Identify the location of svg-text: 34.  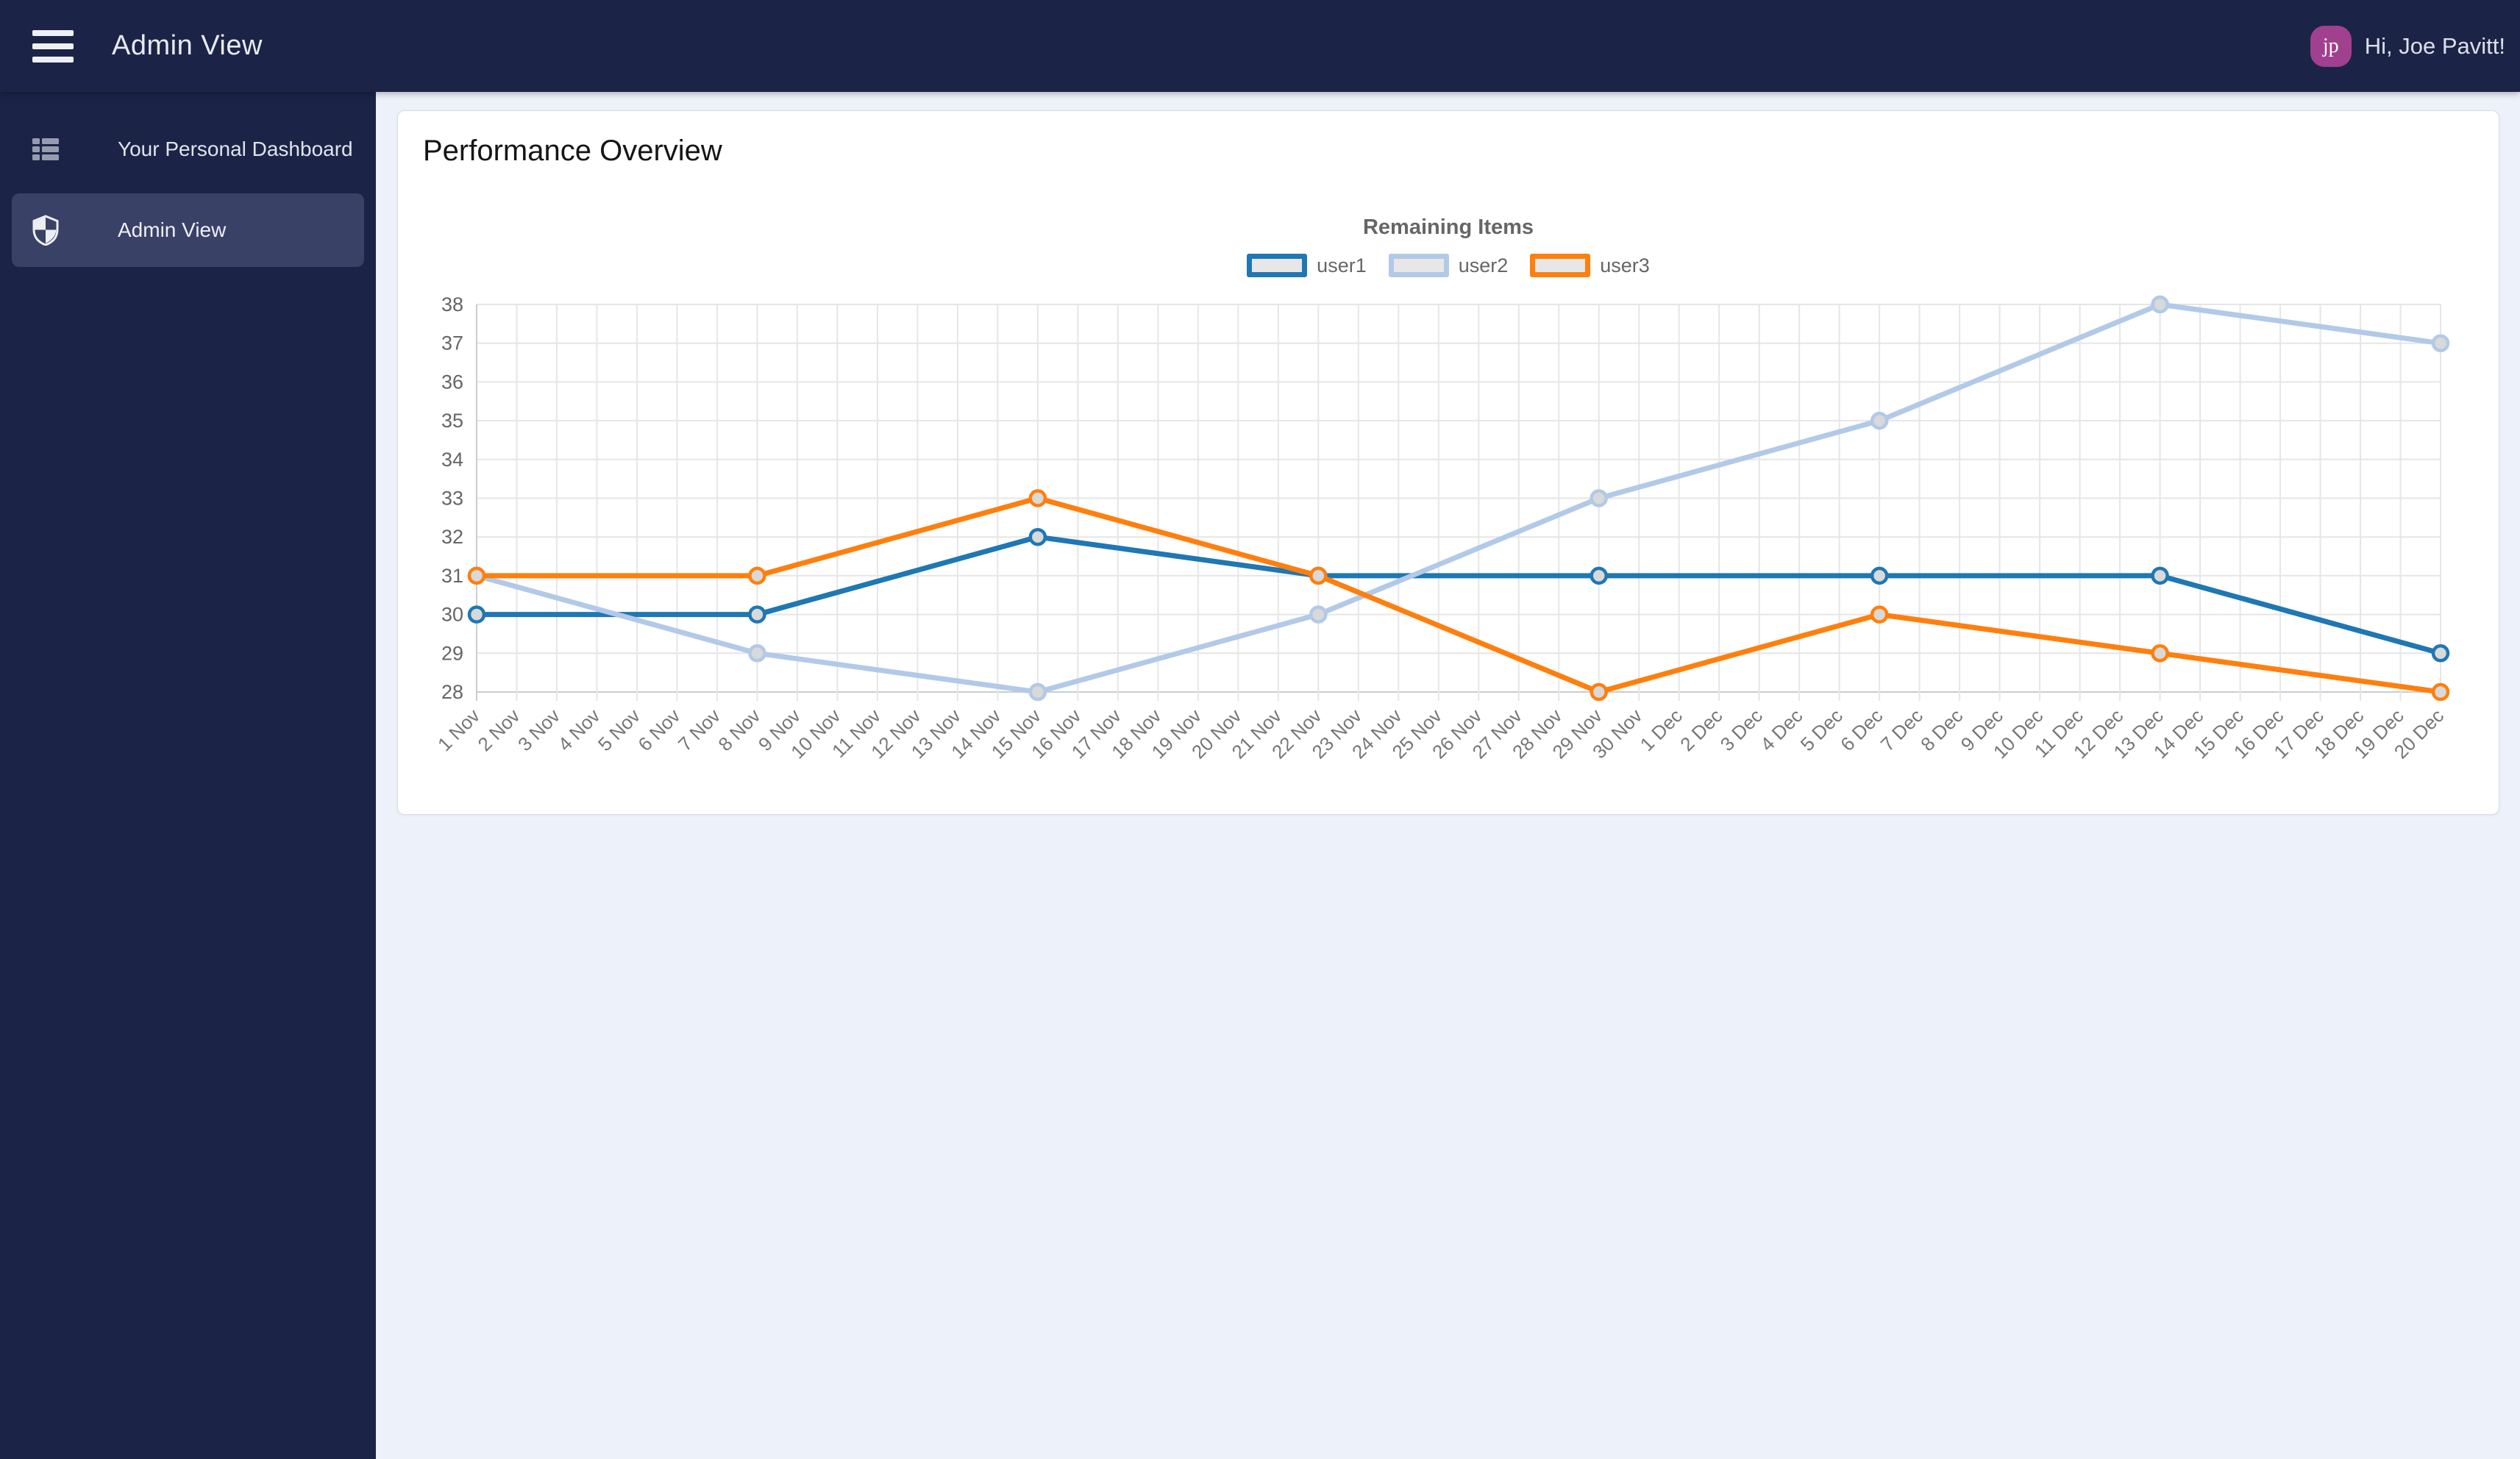
(452, 460).